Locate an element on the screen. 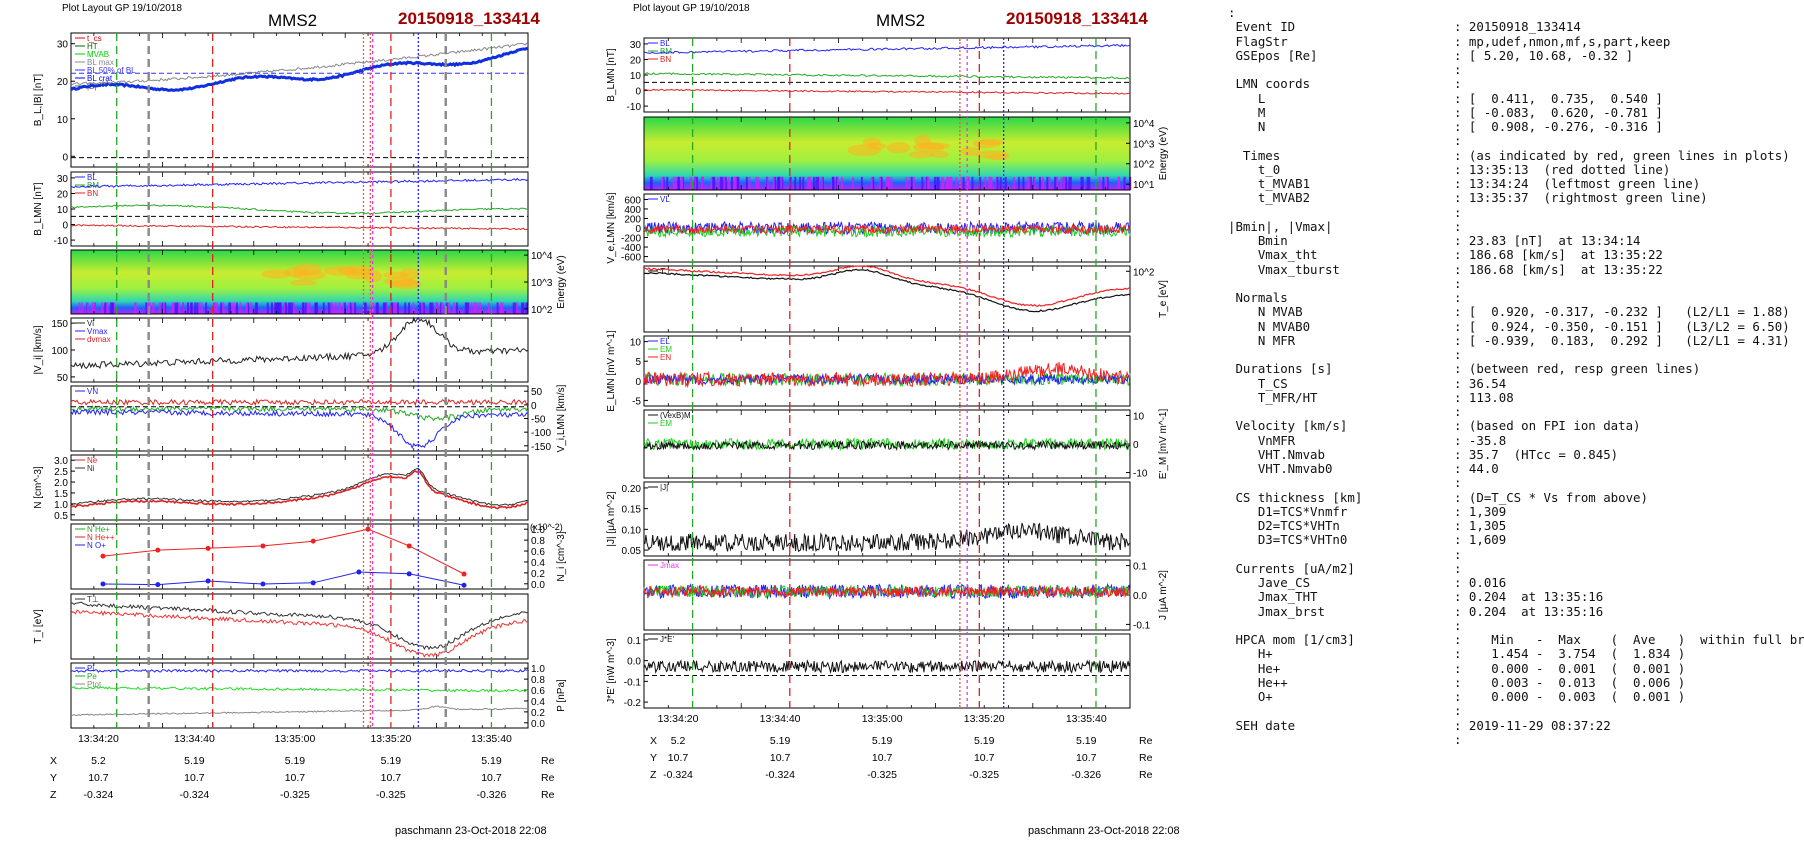 The image size is (1804, 841). y-tick-label: -50 is located at coordinates (538, 420).